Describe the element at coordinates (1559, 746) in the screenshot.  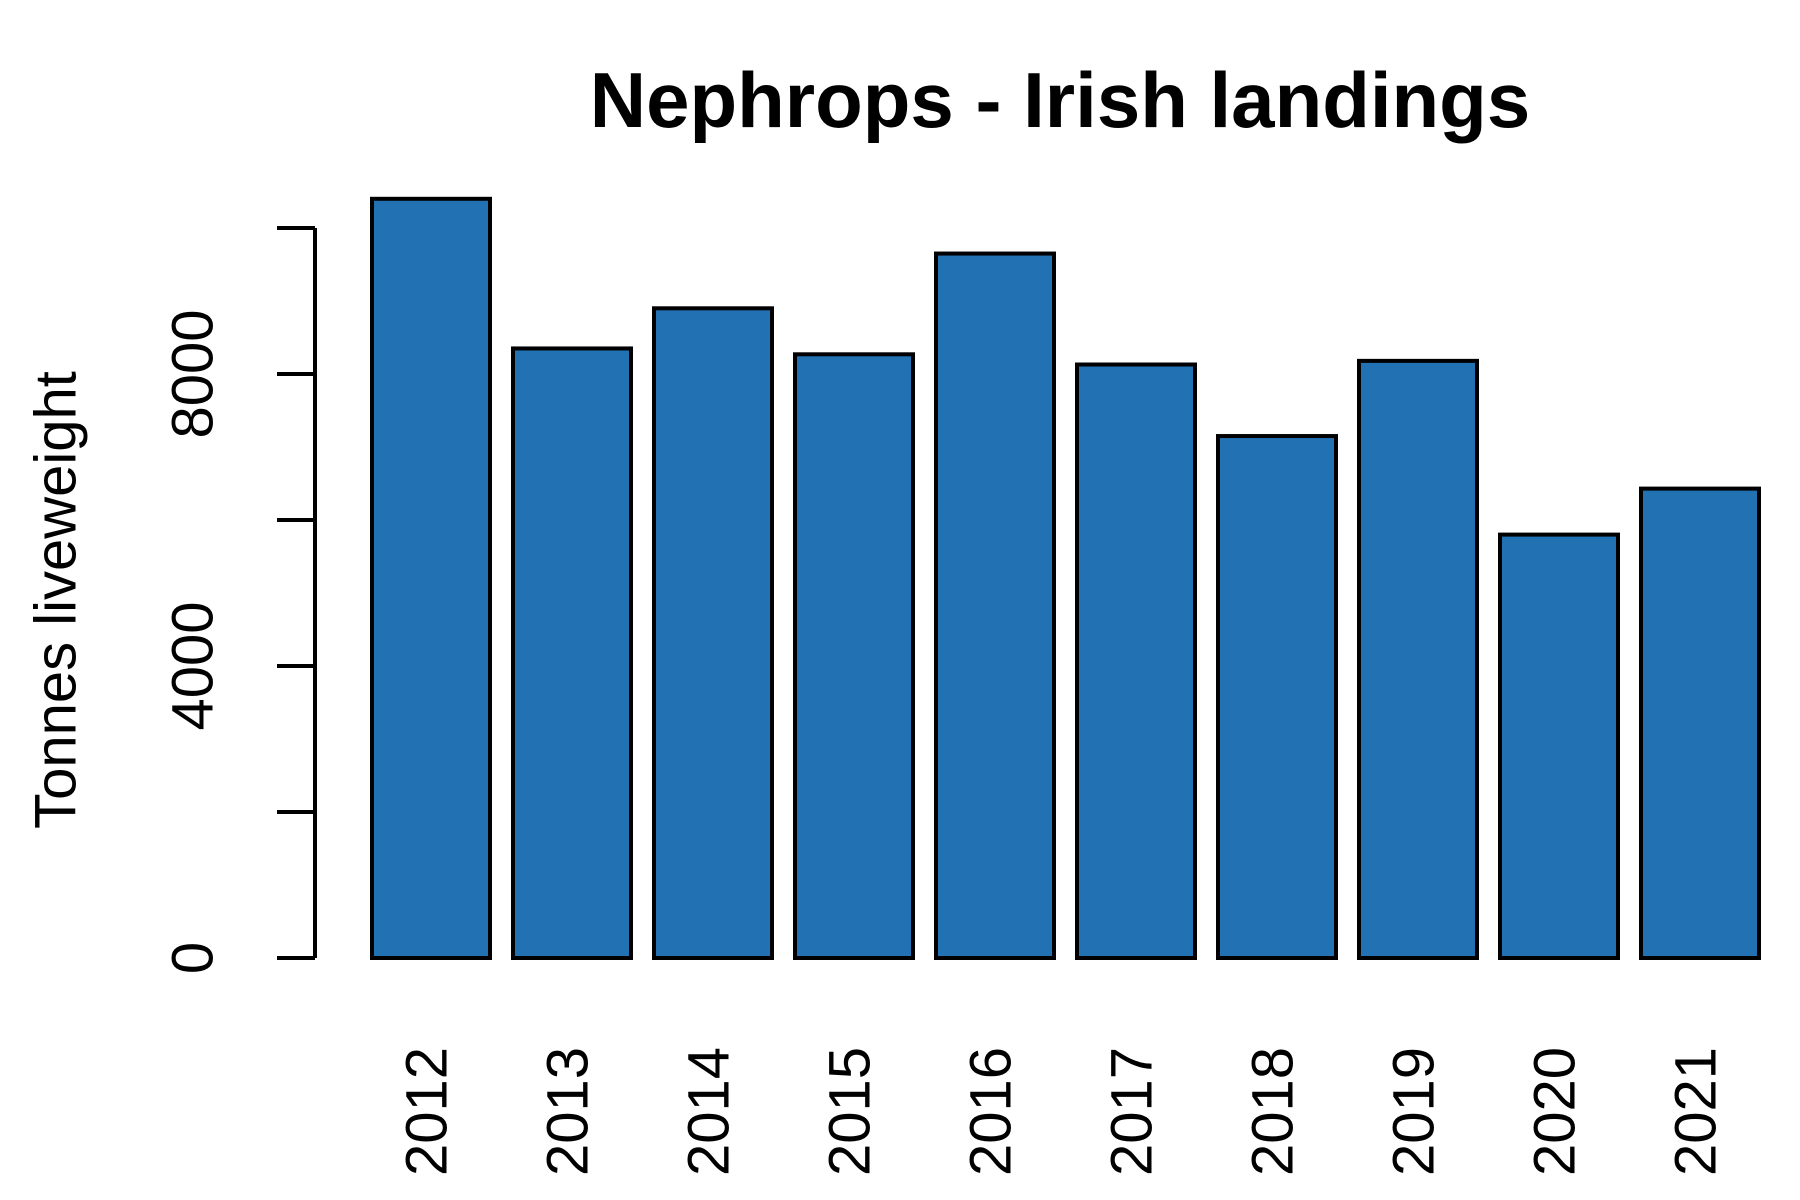
I see `bar-2020` at that location.